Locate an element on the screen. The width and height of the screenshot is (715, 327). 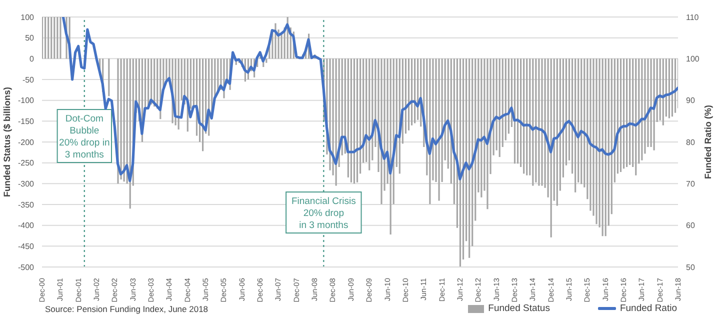
y-tick-label: 0 is located at coordinates (32, 59).